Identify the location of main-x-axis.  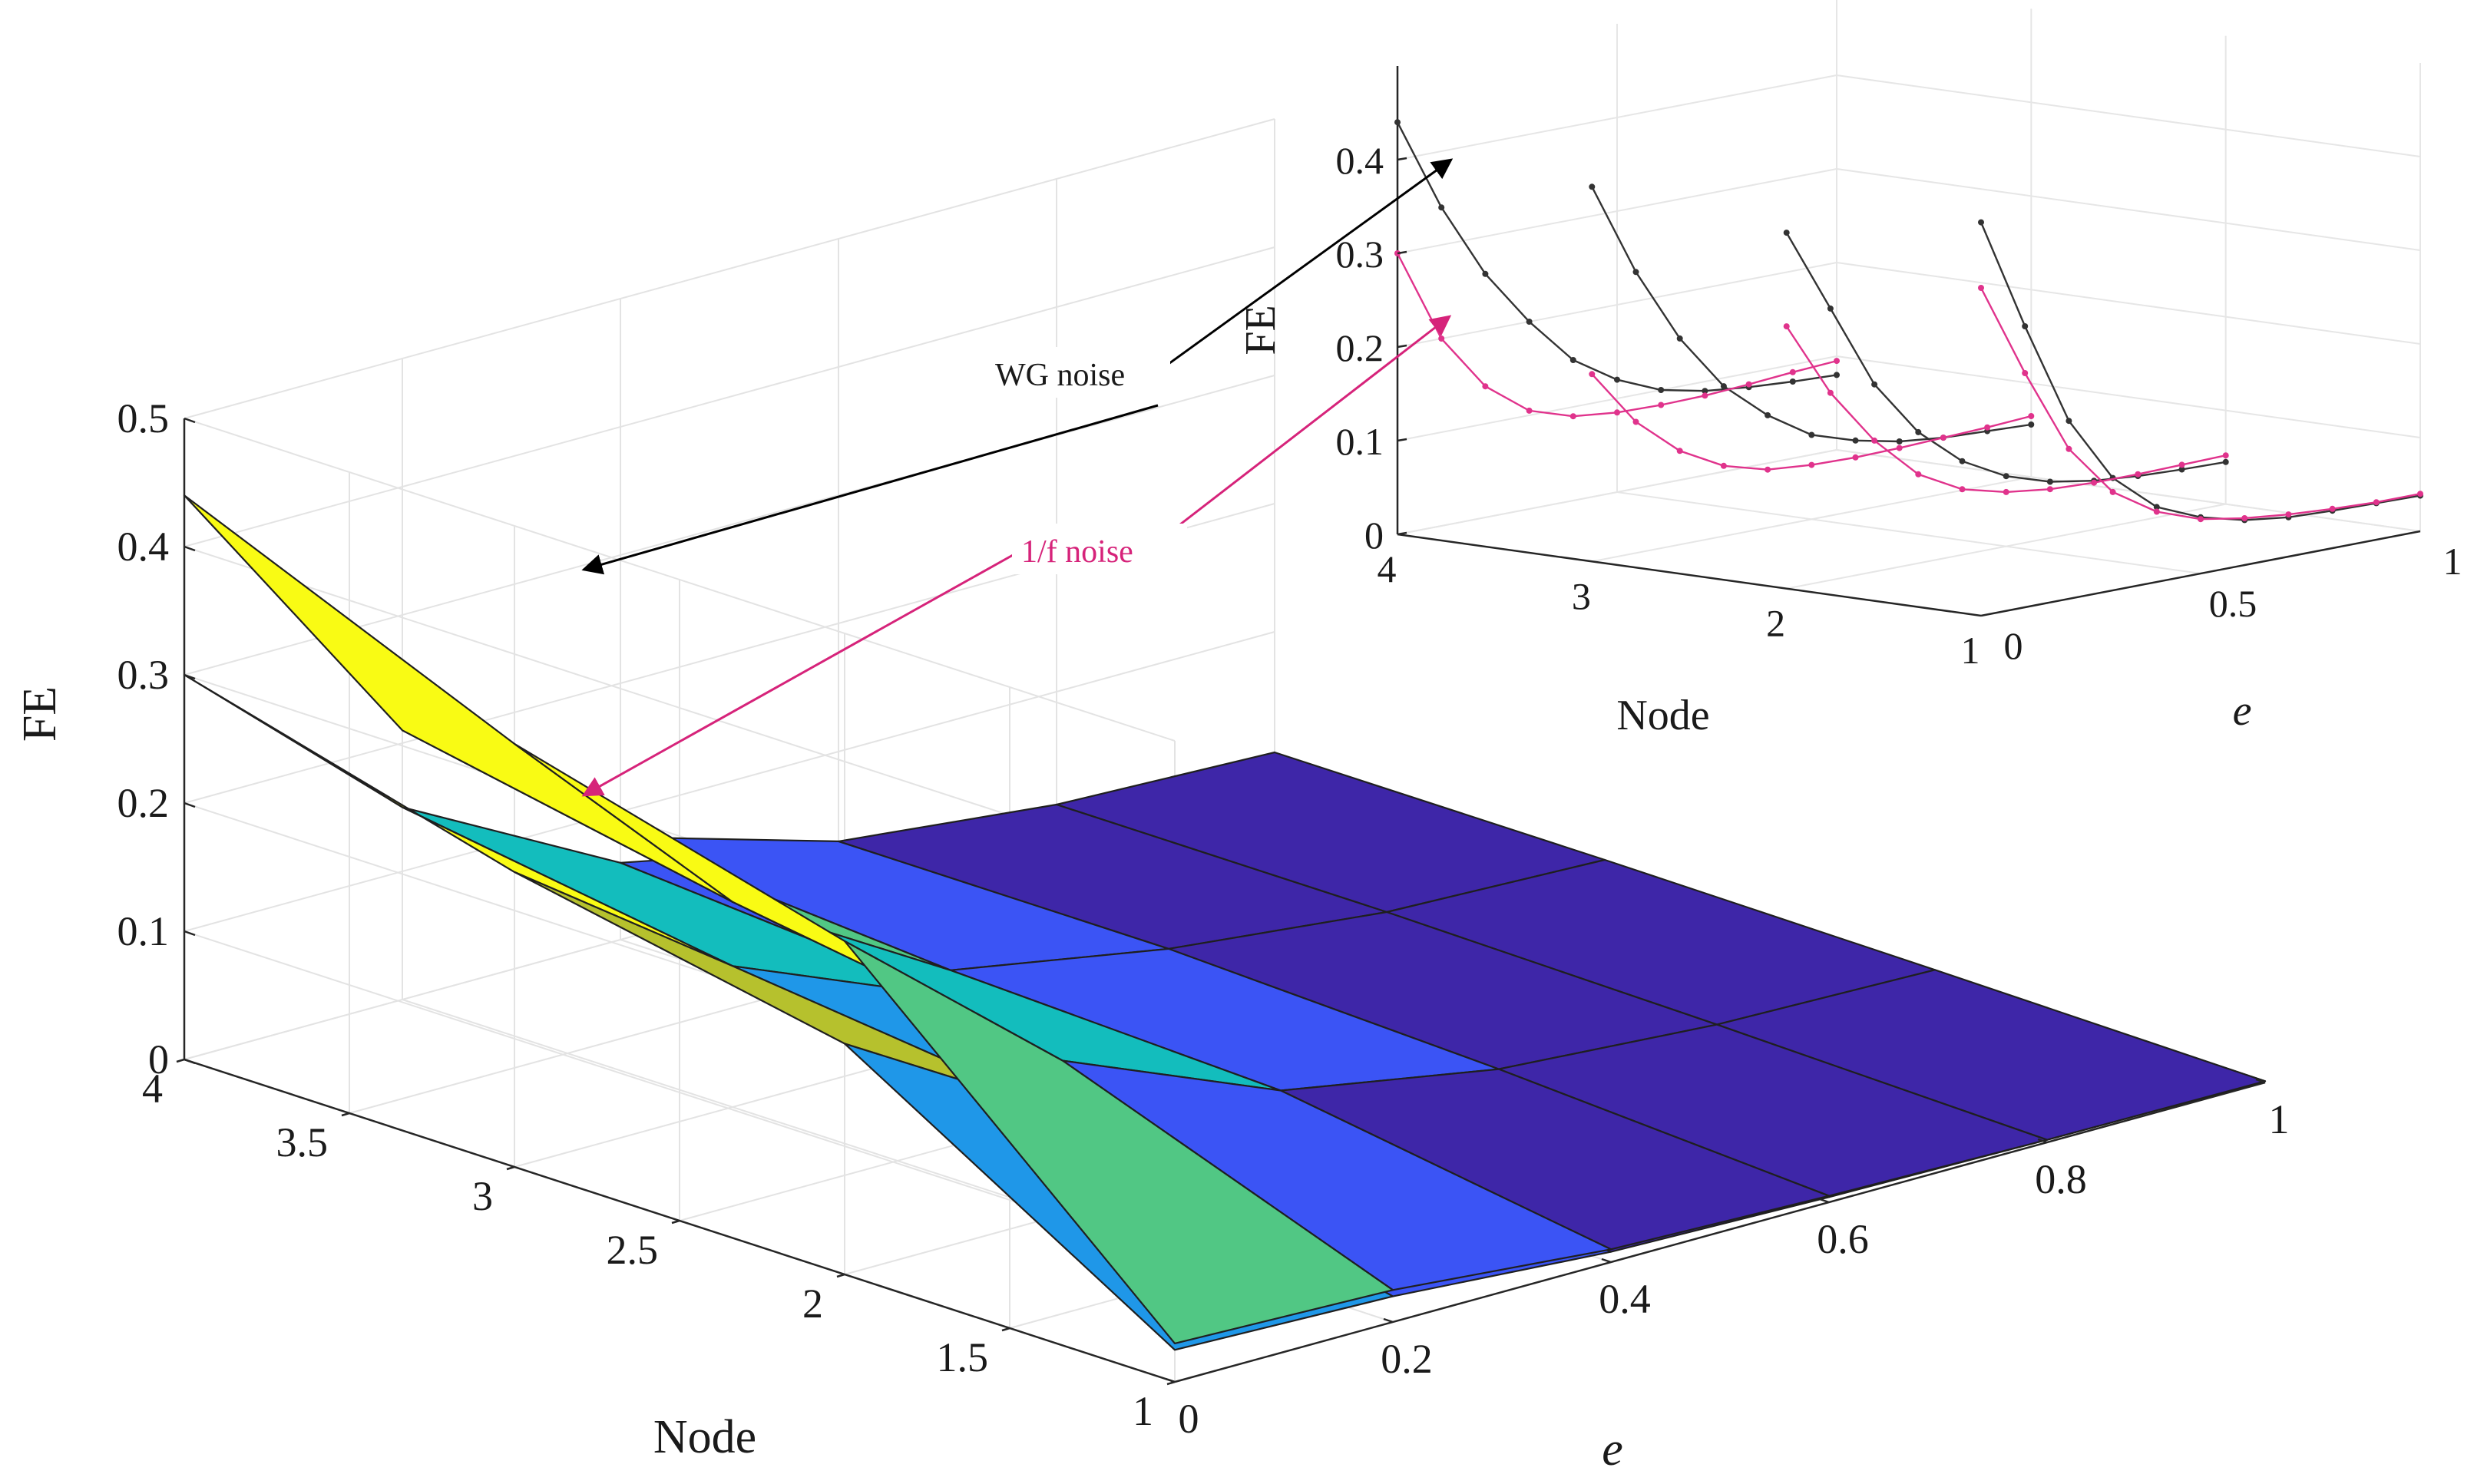
(1720, 1232).